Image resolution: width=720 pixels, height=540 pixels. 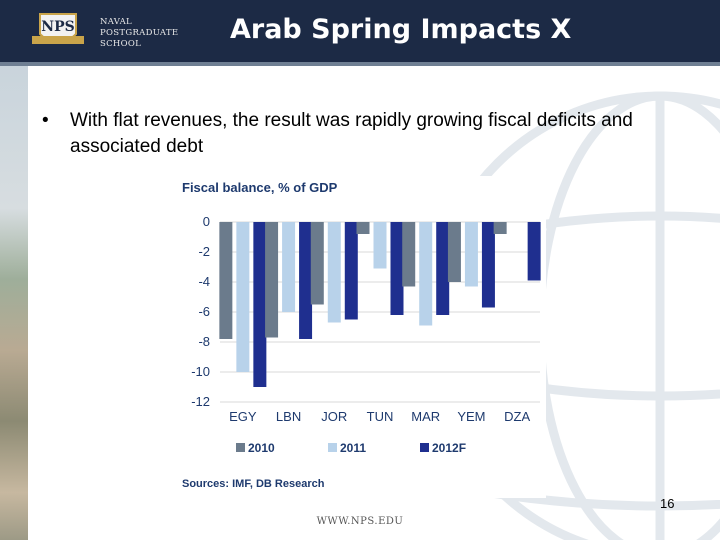 I want to click on logo-badge-text: NPS, so click(x=57, y=27).